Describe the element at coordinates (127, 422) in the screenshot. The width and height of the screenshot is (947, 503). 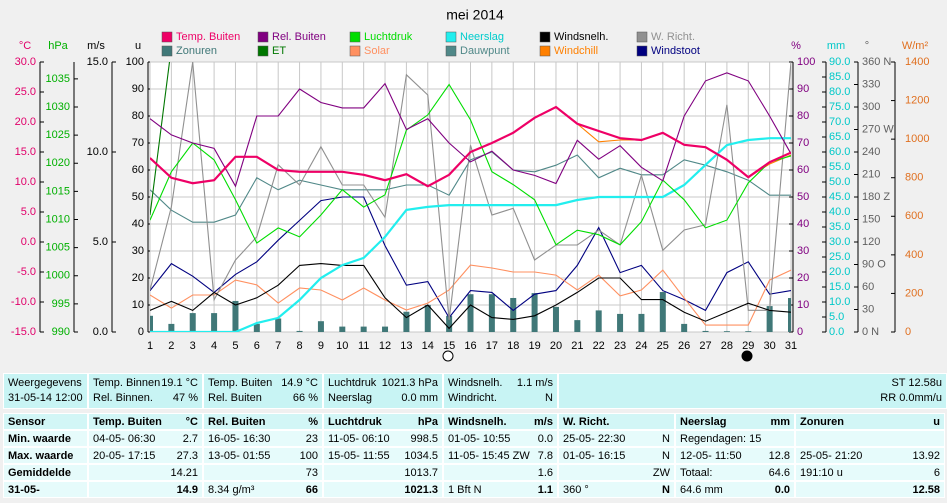
I see `text: Temp. Buiten` at that location.